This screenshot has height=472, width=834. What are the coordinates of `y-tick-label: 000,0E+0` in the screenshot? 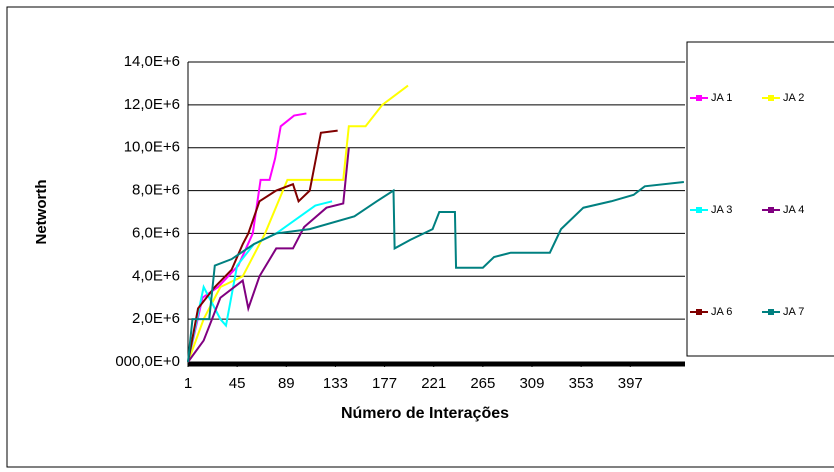 It's located at (147, 361).